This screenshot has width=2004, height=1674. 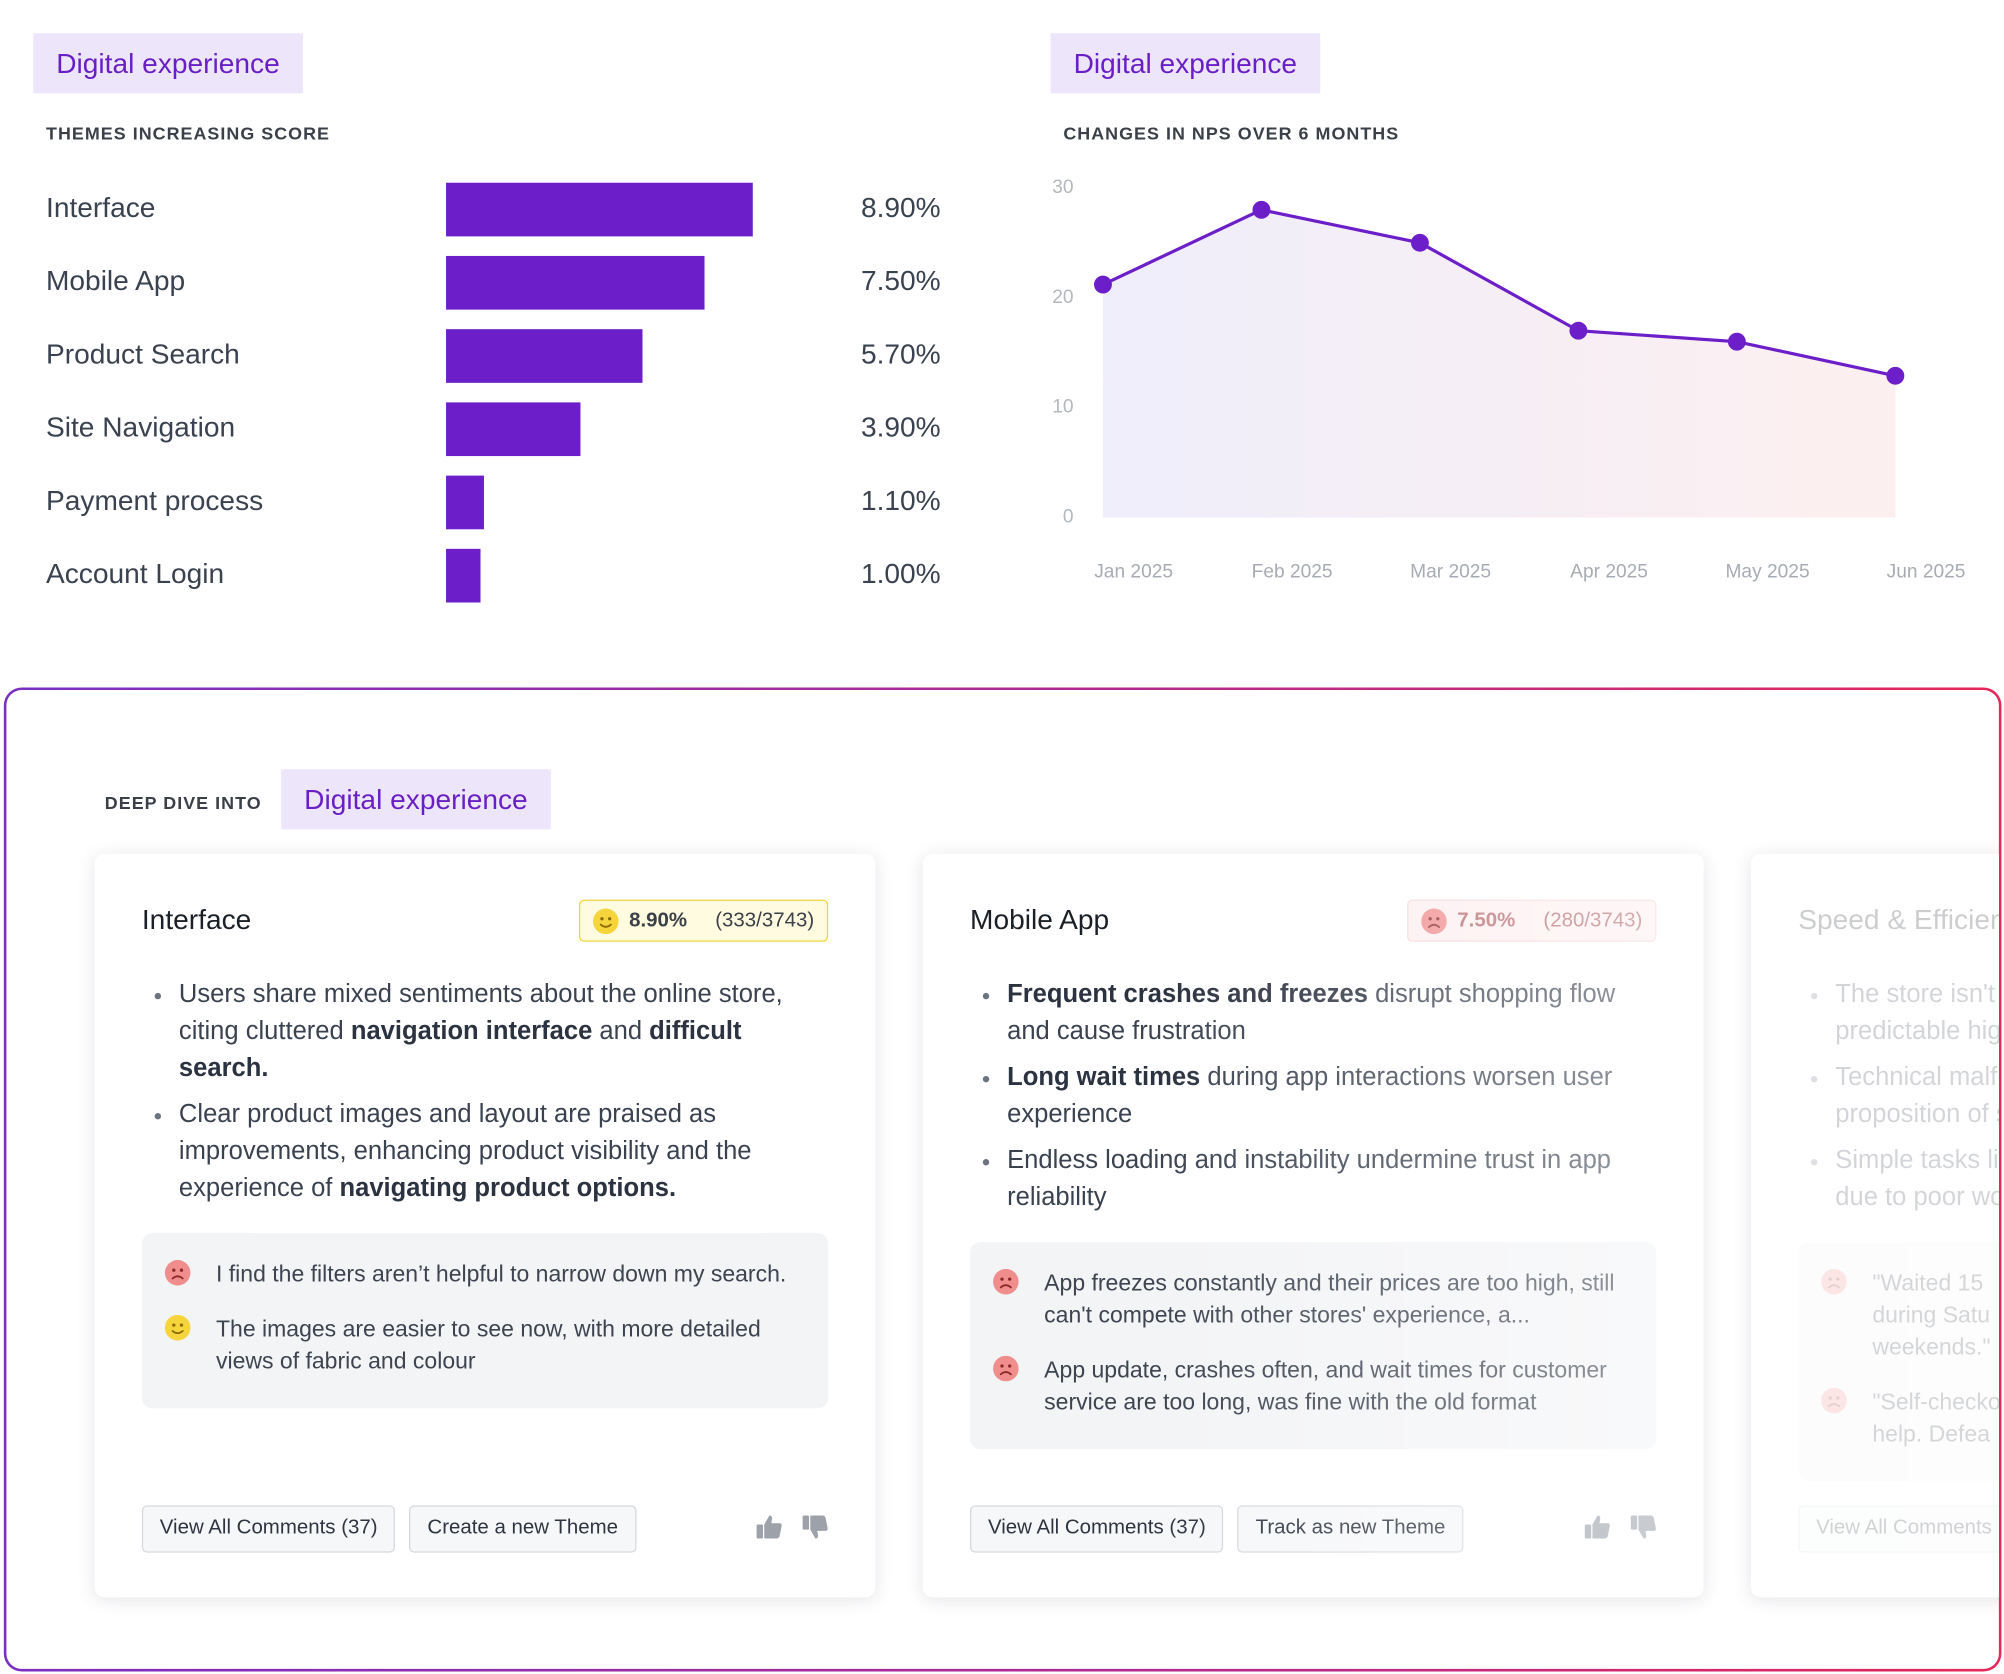 I want to click on bar-label: Payment process, so click(x=154, y=500).